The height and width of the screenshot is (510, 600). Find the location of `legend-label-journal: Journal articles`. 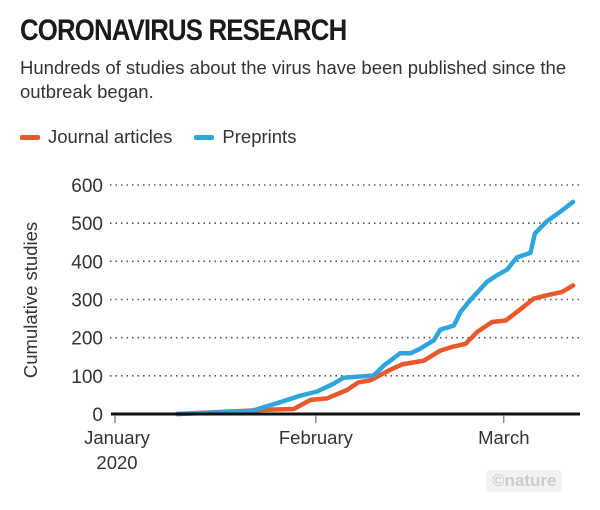

legend-label-journal: Journal articles is located at coordinates (110, 136).